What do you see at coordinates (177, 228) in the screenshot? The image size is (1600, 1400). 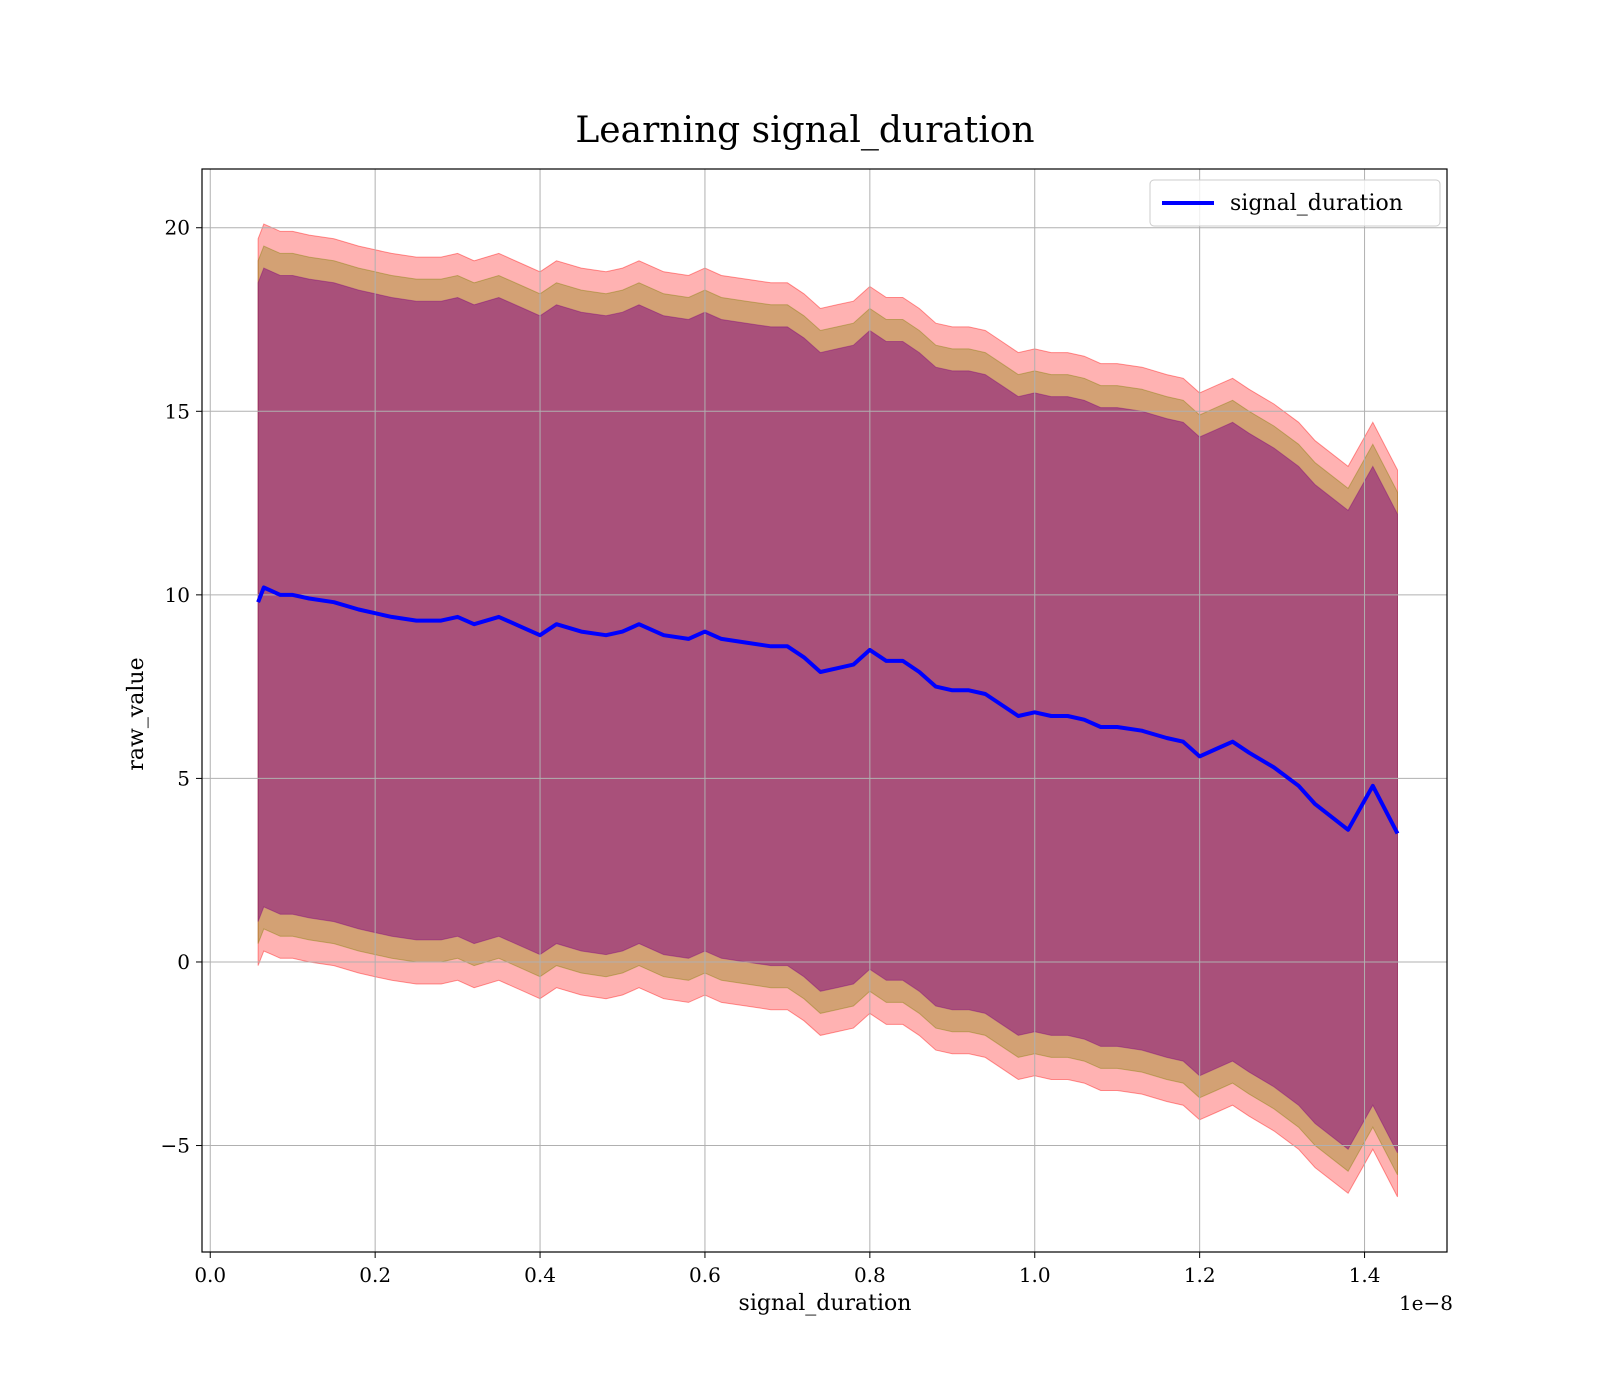 I see `y-tick-label: 20` at bounding box center [177, 228].